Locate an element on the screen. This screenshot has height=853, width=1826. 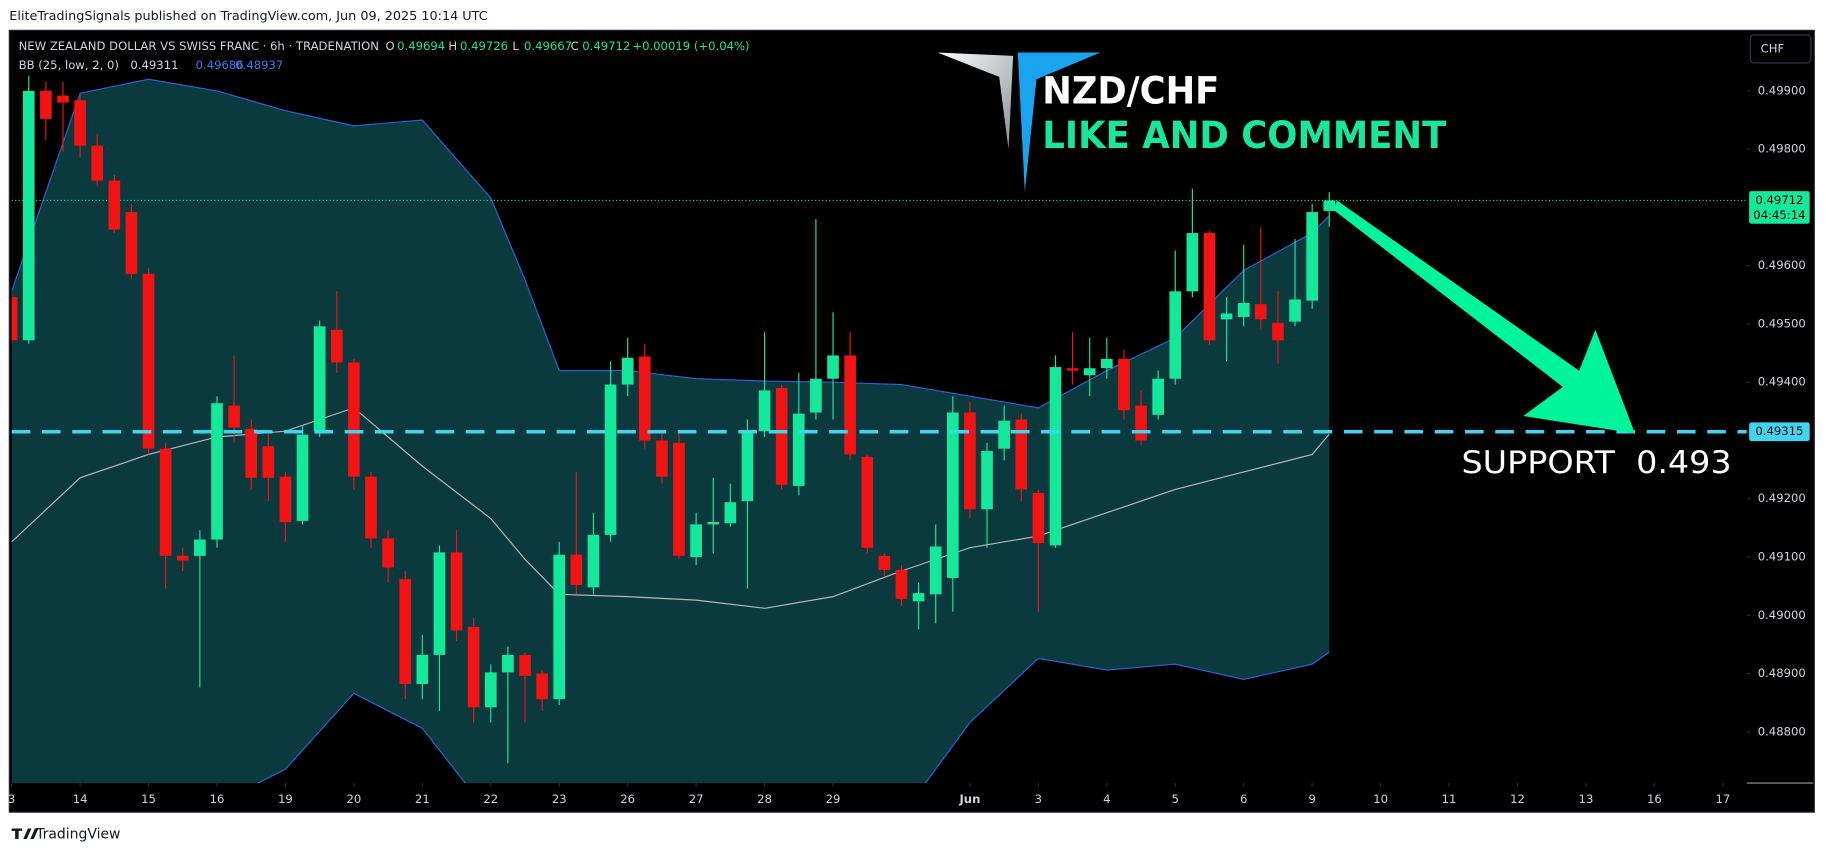
x-tick-label: 5 is located at coordinates (1175, 799).